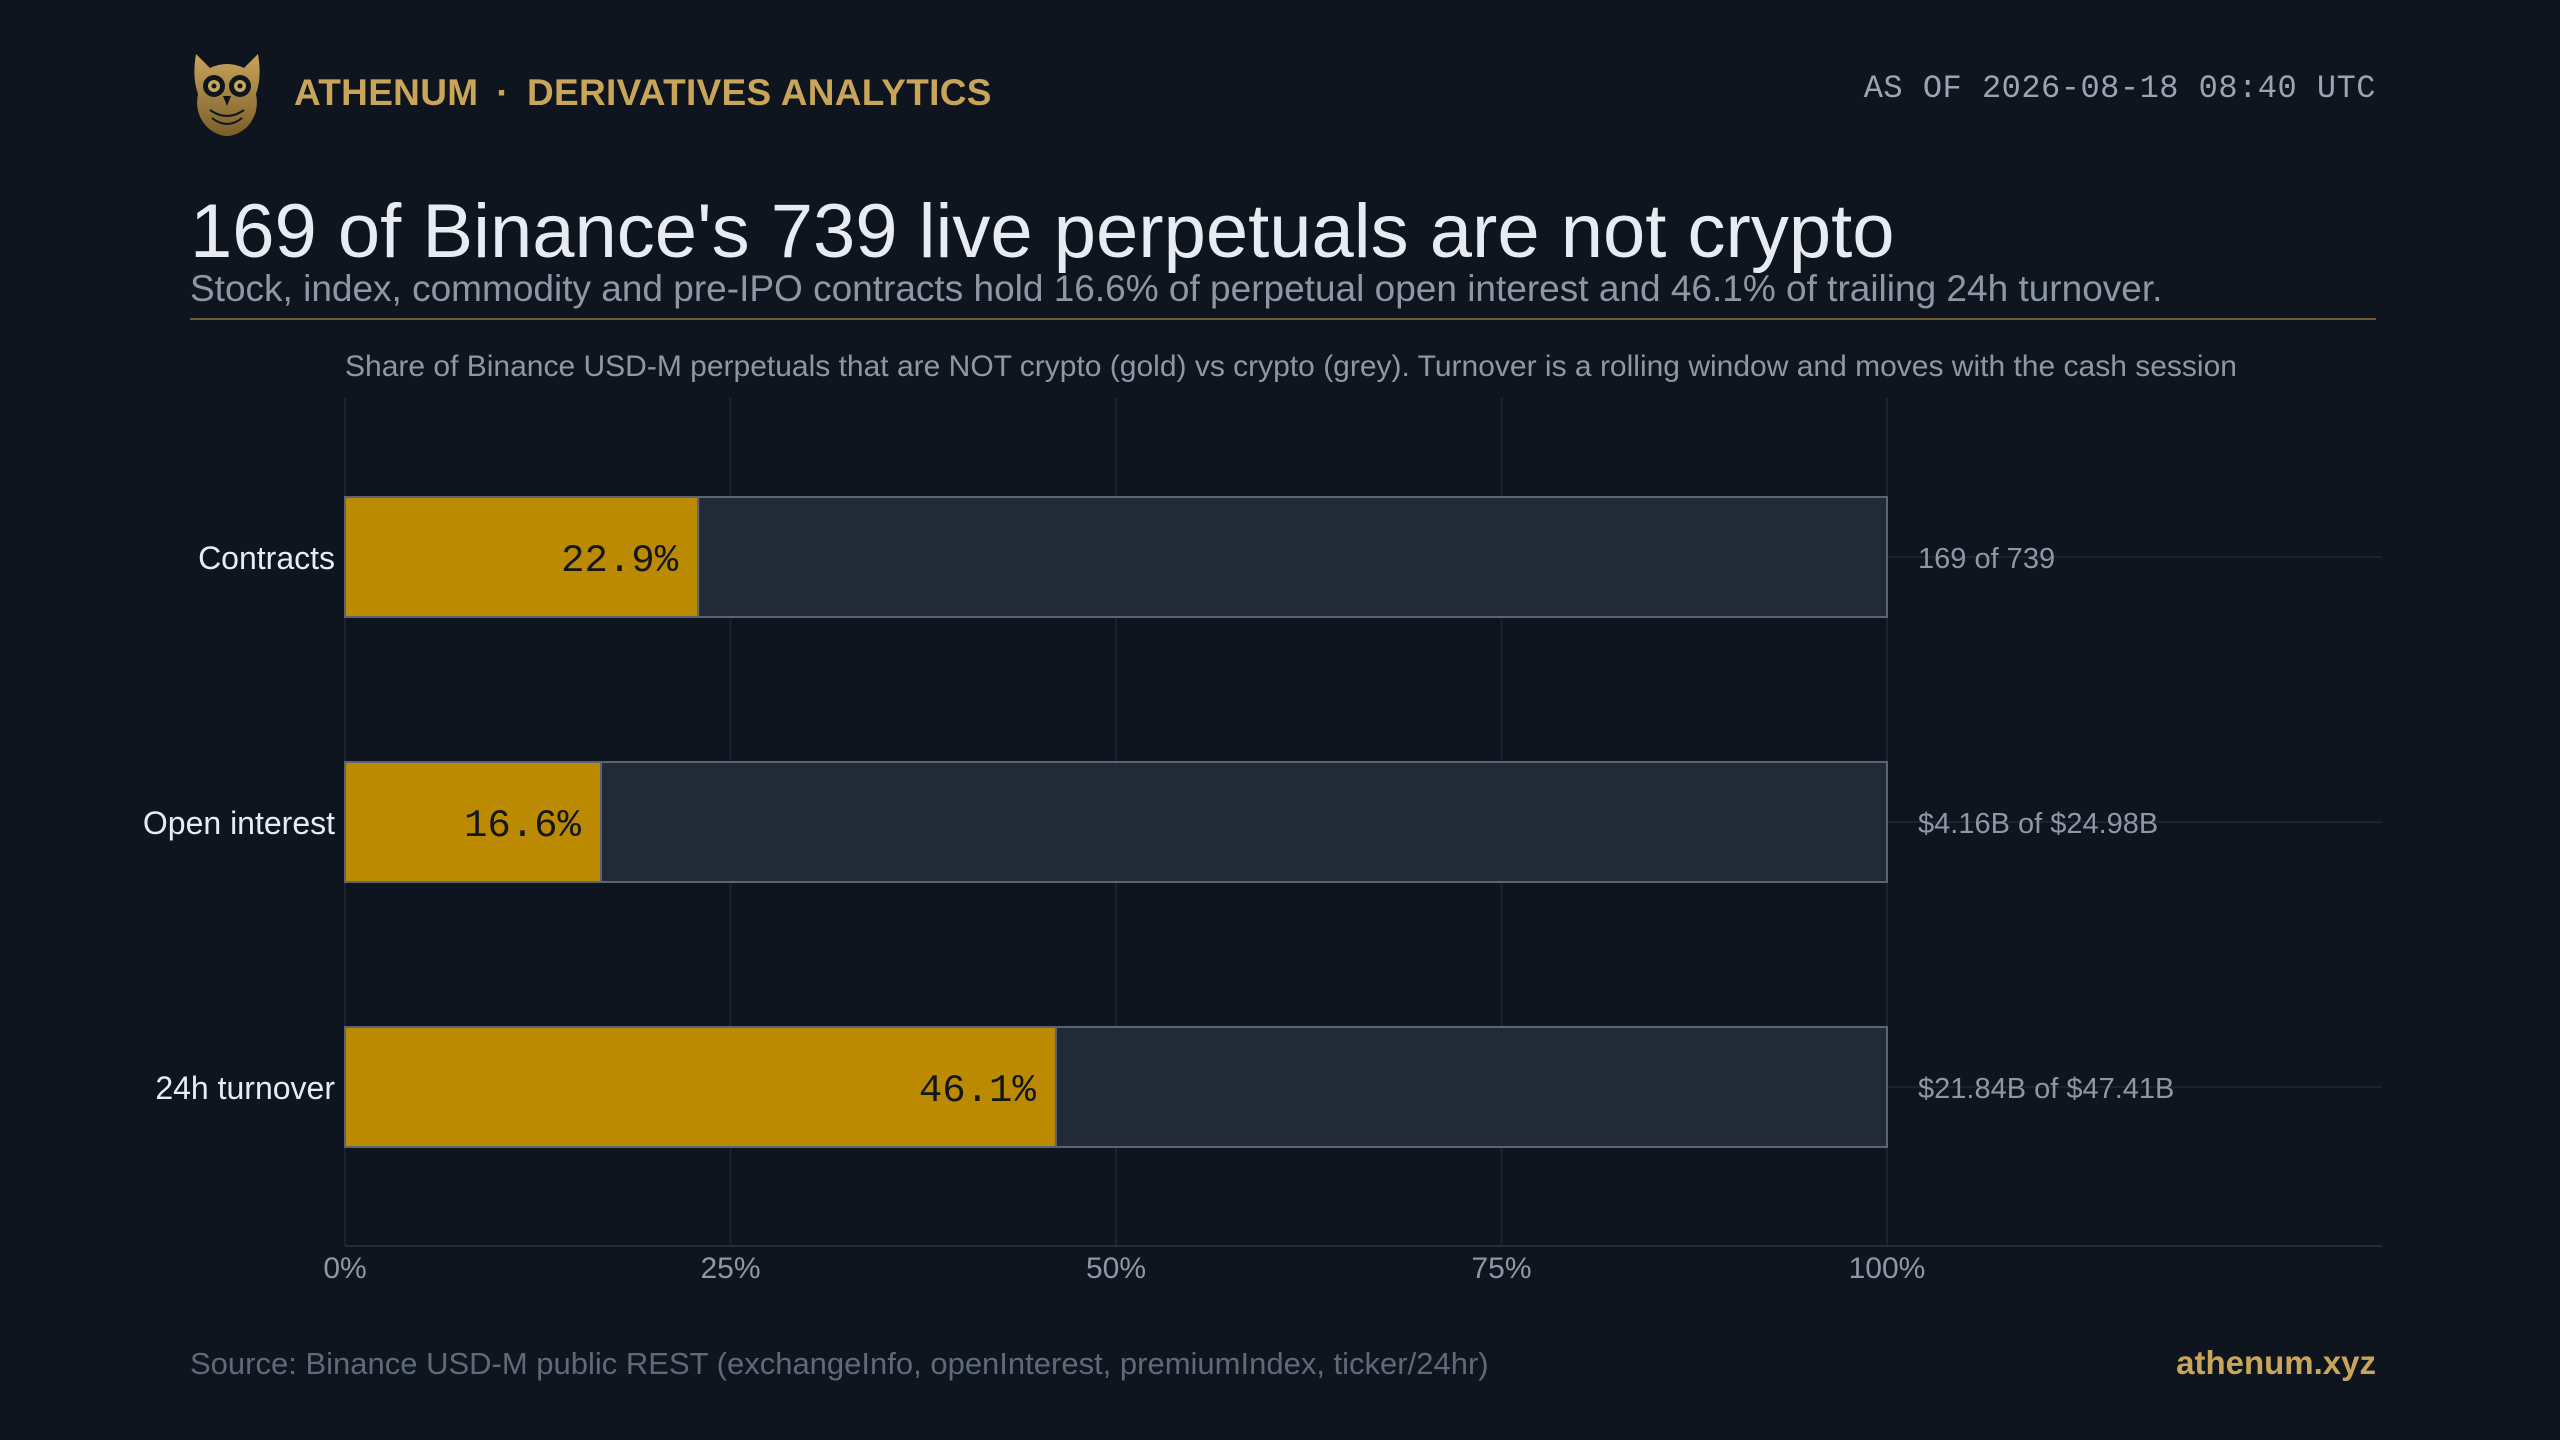 The width and height of the screenshot is (2560, 1440). What do you see at coordinates (730, 1268) in the screenshot?
I see `x-tick-label: 25%` at bounding box center [730, 1268].